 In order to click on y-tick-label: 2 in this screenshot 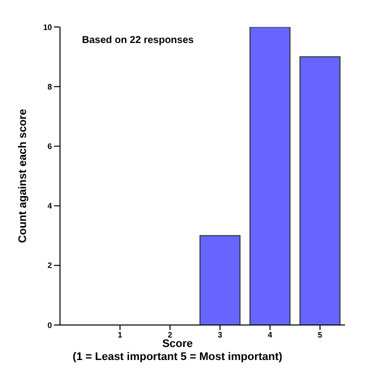, I will do `click(50, 265)`.